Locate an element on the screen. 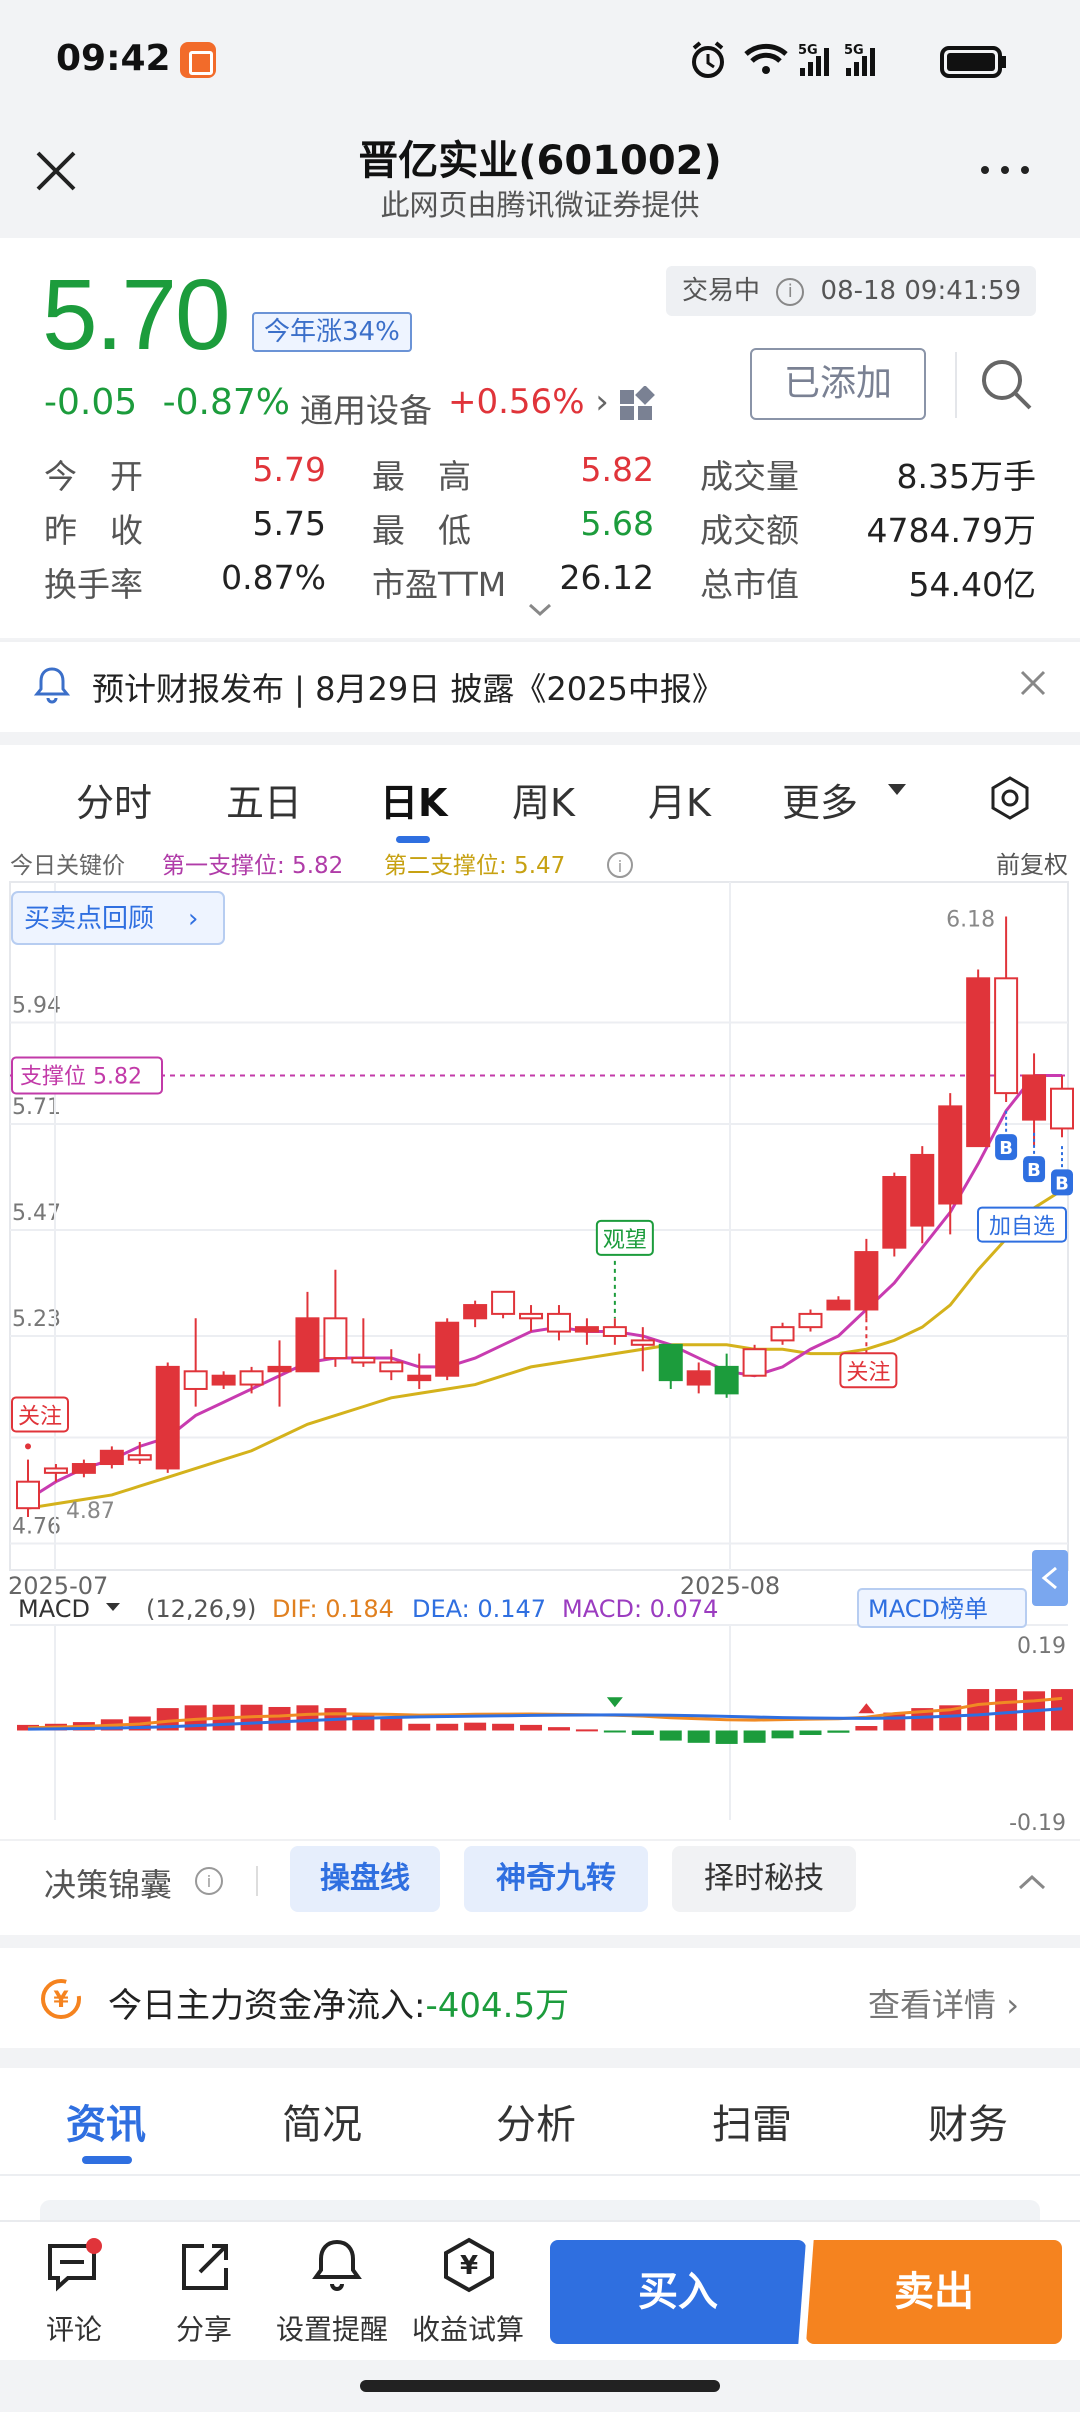  funds-value: -404.5万 is located at coordinates (497, 2006).